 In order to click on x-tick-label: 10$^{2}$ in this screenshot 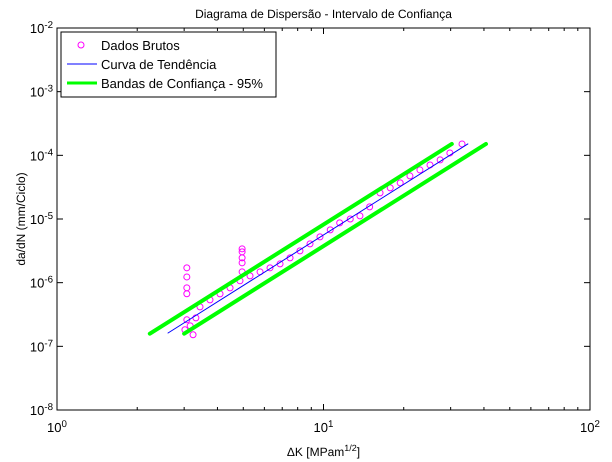, I will do `click(590, 426)`.